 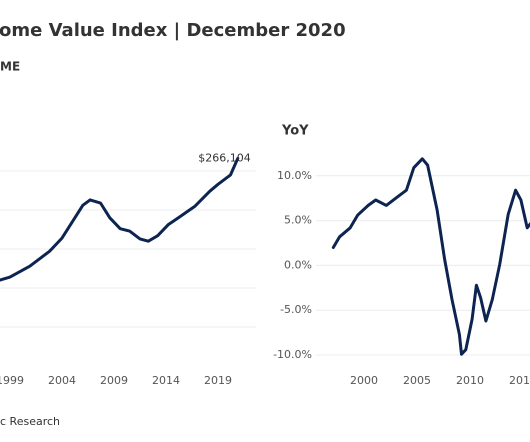 What do you see at coordinates (417, 380) in the screenshot?
I see `x-tick-label: 2005` at bounding box center [417, 380].